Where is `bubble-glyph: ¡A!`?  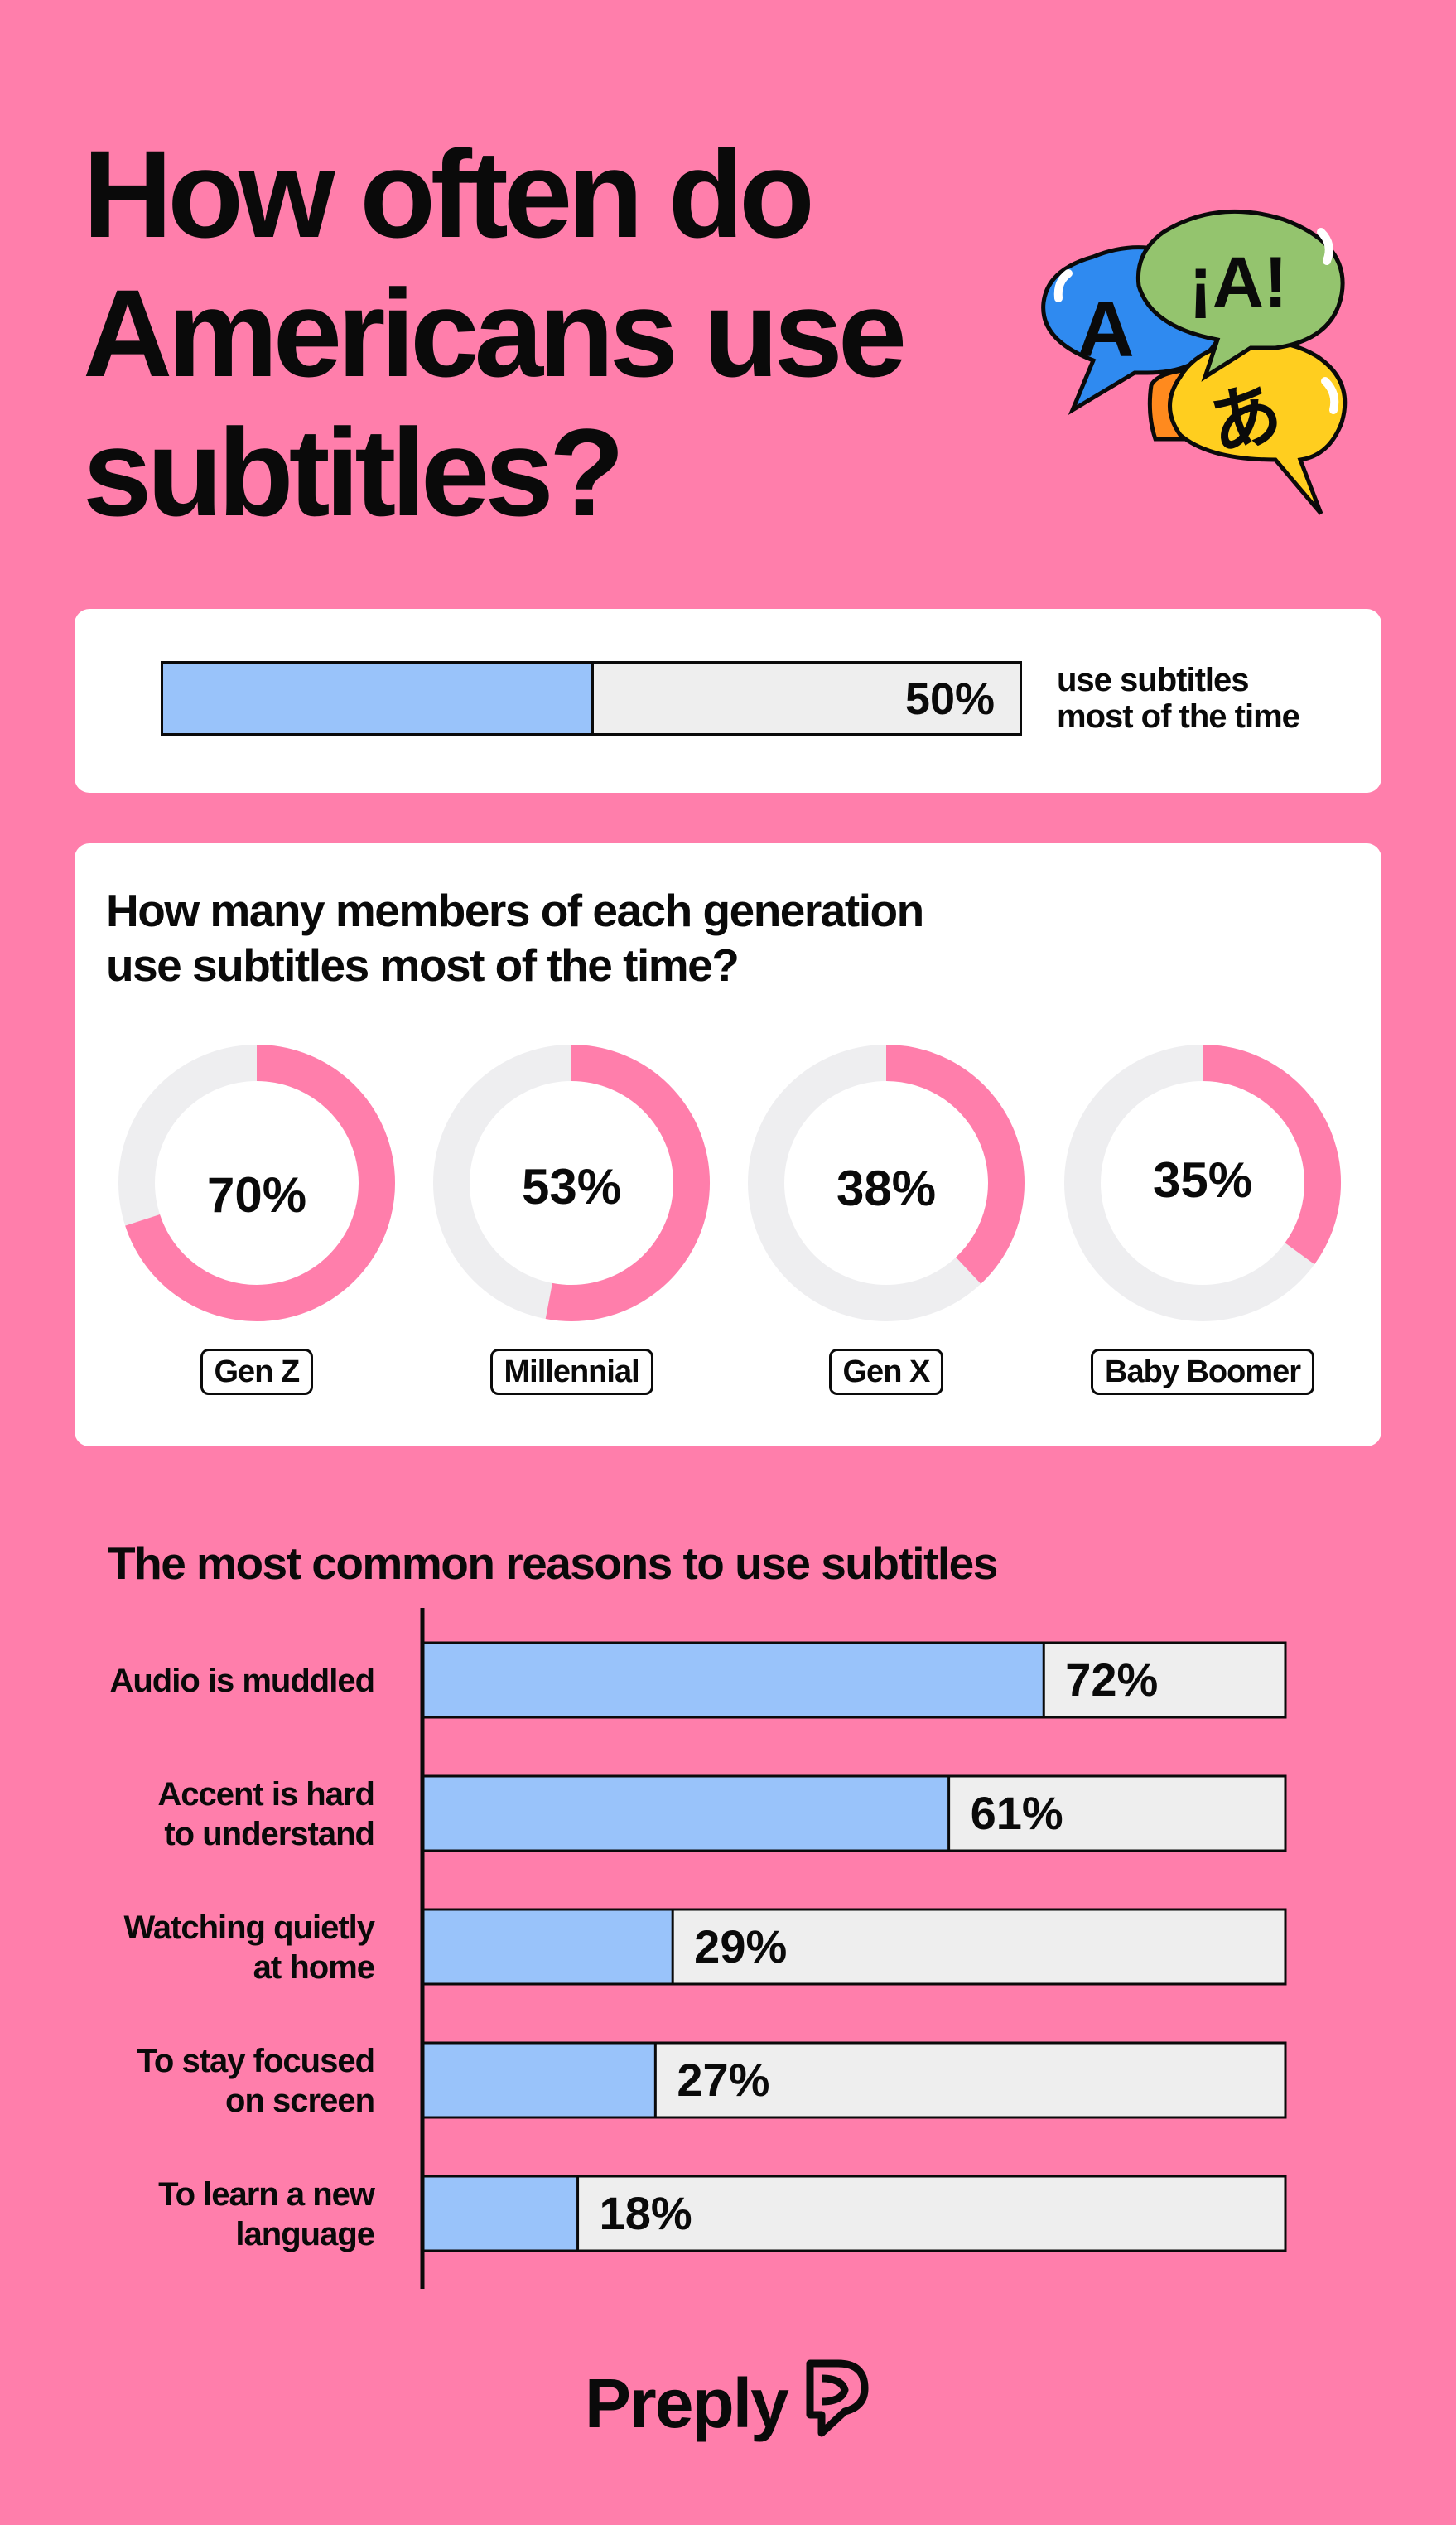 bubble-glyph: ¡A! is located at coordinates (1237, 282).